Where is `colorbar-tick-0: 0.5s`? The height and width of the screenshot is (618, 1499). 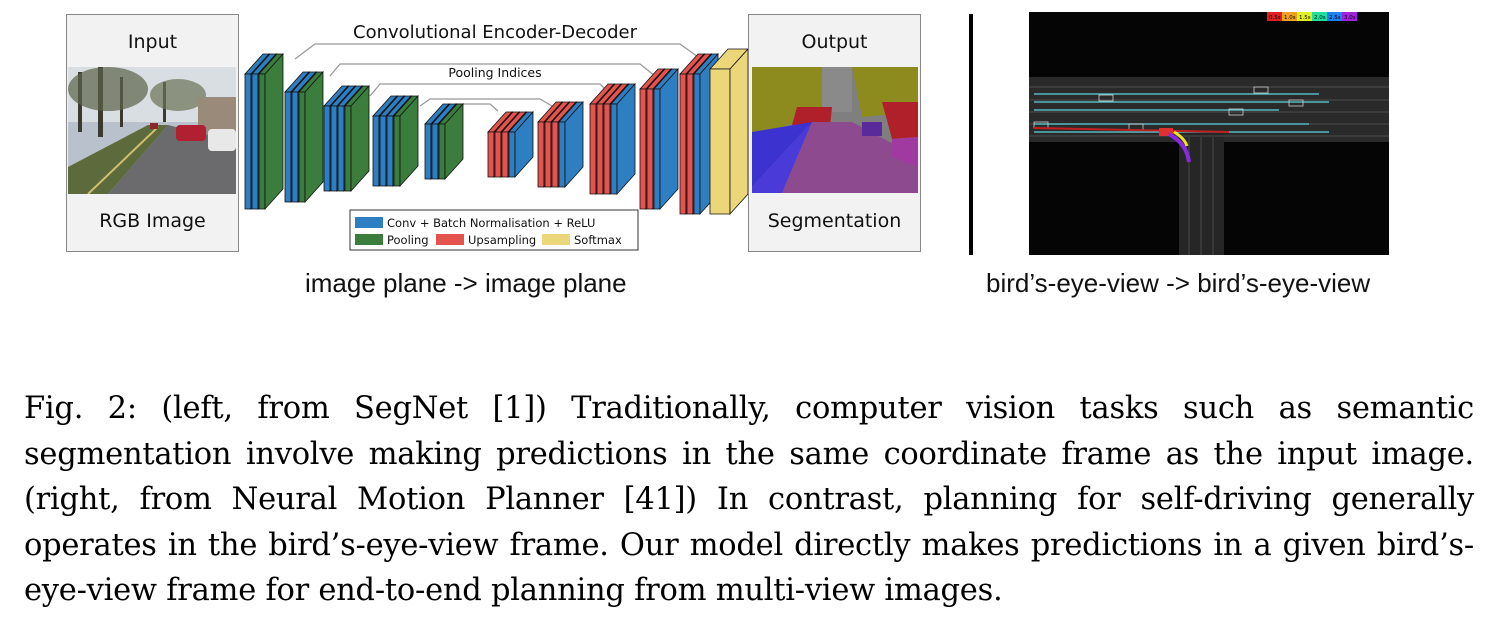 colorbar-tick-0: 0.5s is located at coordinates (1275, 18).